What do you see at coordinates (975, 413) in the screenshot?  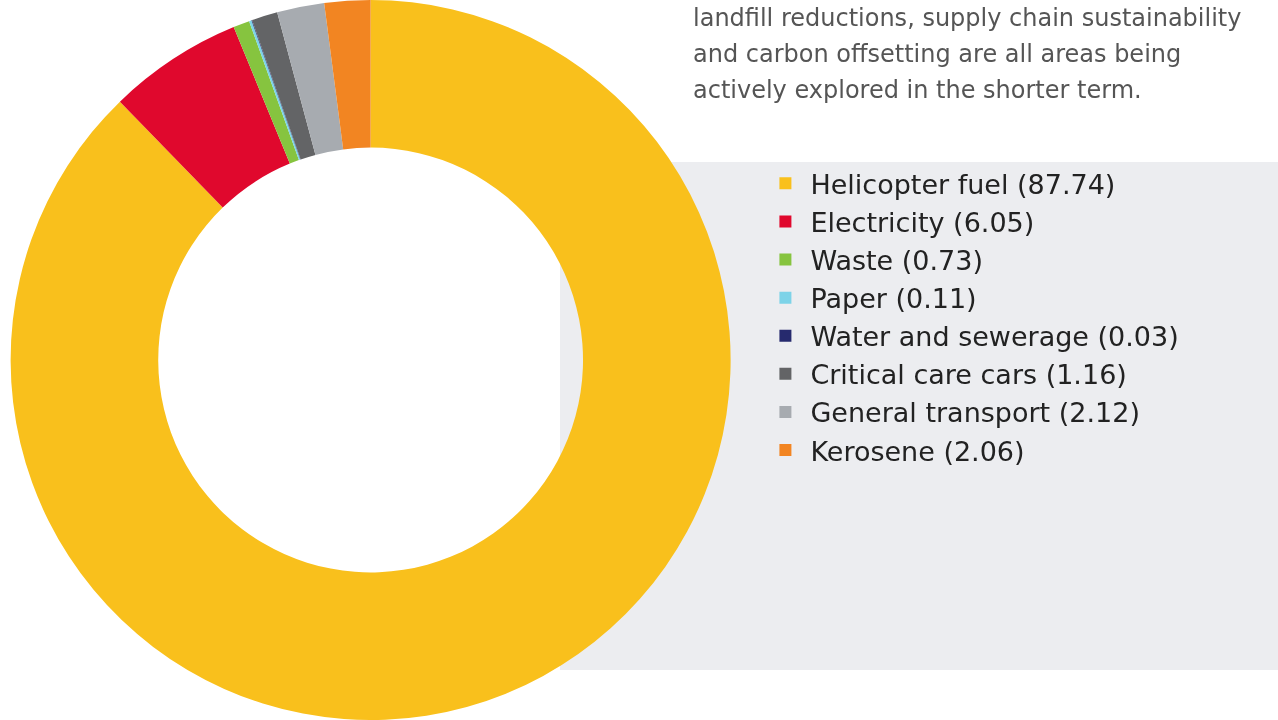 I see `legend-label: General transport (2.12)` at bounding box center [975, 413].